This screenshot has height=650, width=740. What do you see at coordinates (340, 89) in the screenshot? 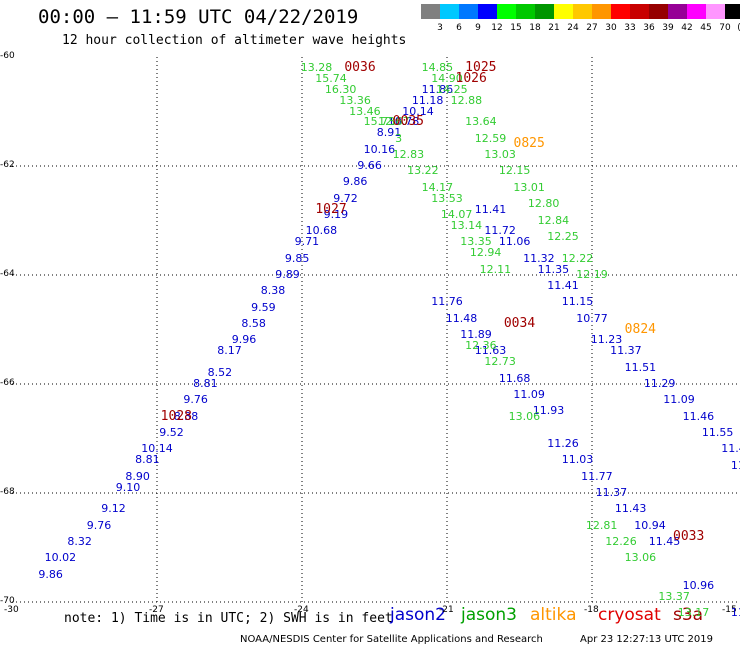
I see `swh-observation: 16.30` at bounding box center [340, 89].